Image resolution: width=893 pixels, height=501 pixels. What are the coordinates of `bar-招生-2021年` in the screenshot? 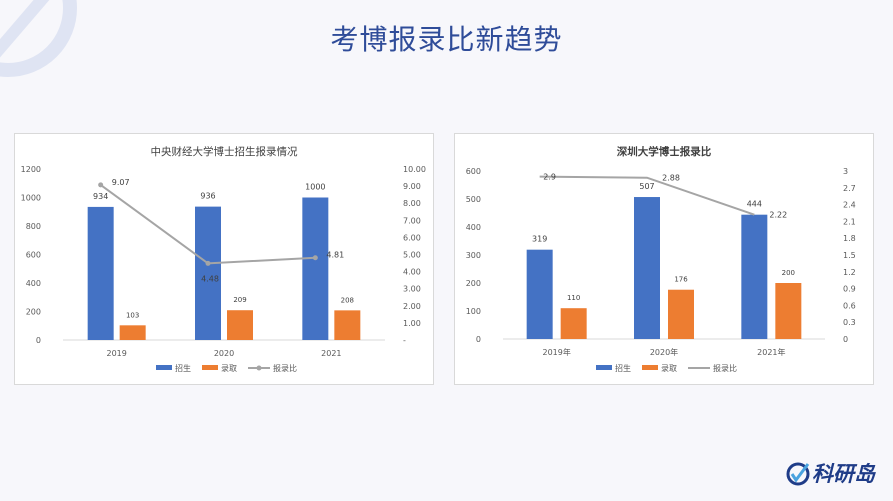 It's located at (754, 276).